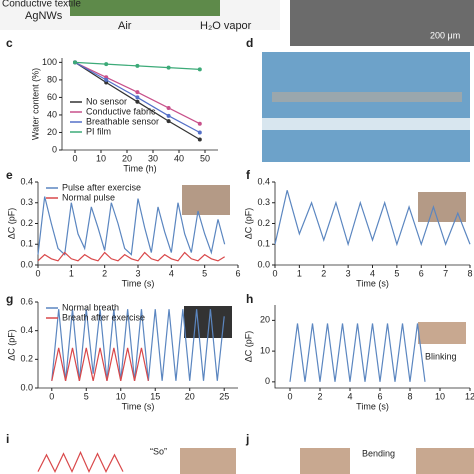 The width and height of the screenshot is (474, 474). What do you see at coordinates (122, 121) in the screenshot?
I see `legend-label: Breathable sensor` at bounding box center [122, 121].